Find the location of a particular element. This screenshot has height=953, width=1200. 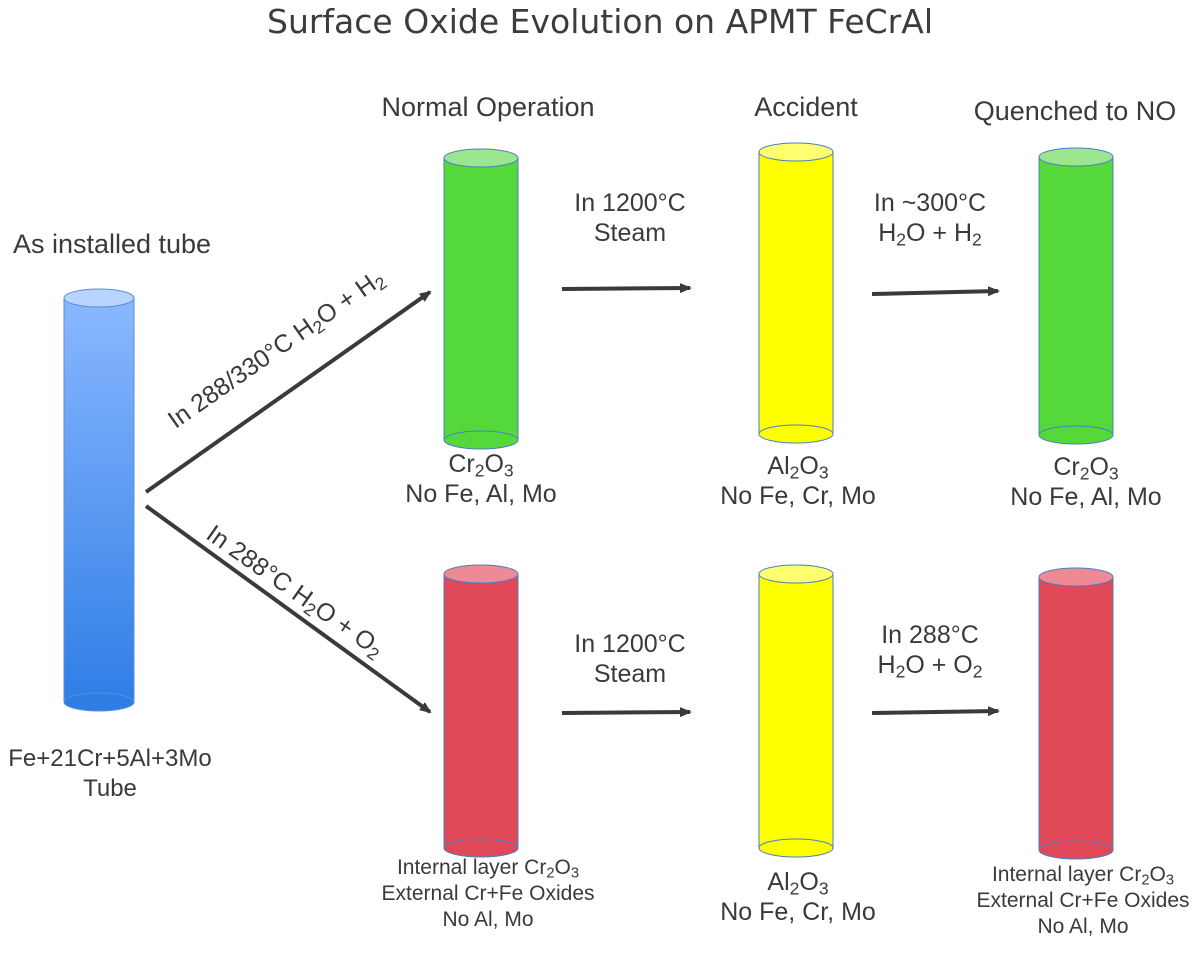

accident-tube-yellow-top is located at coordinates (796, 293).